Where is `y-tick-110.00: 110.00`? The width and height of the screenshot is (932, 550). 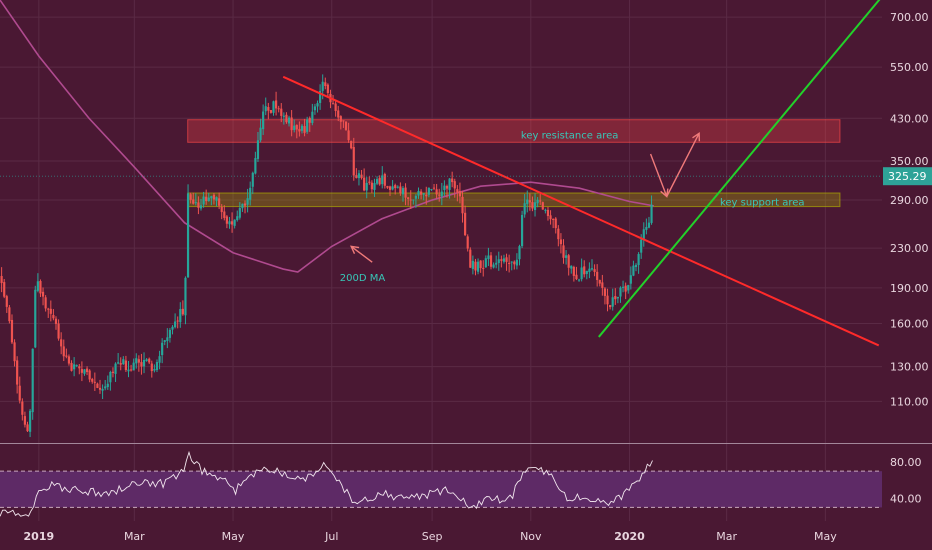
y-tick-110.00: 110.00 is located at coordinates (909, 401).